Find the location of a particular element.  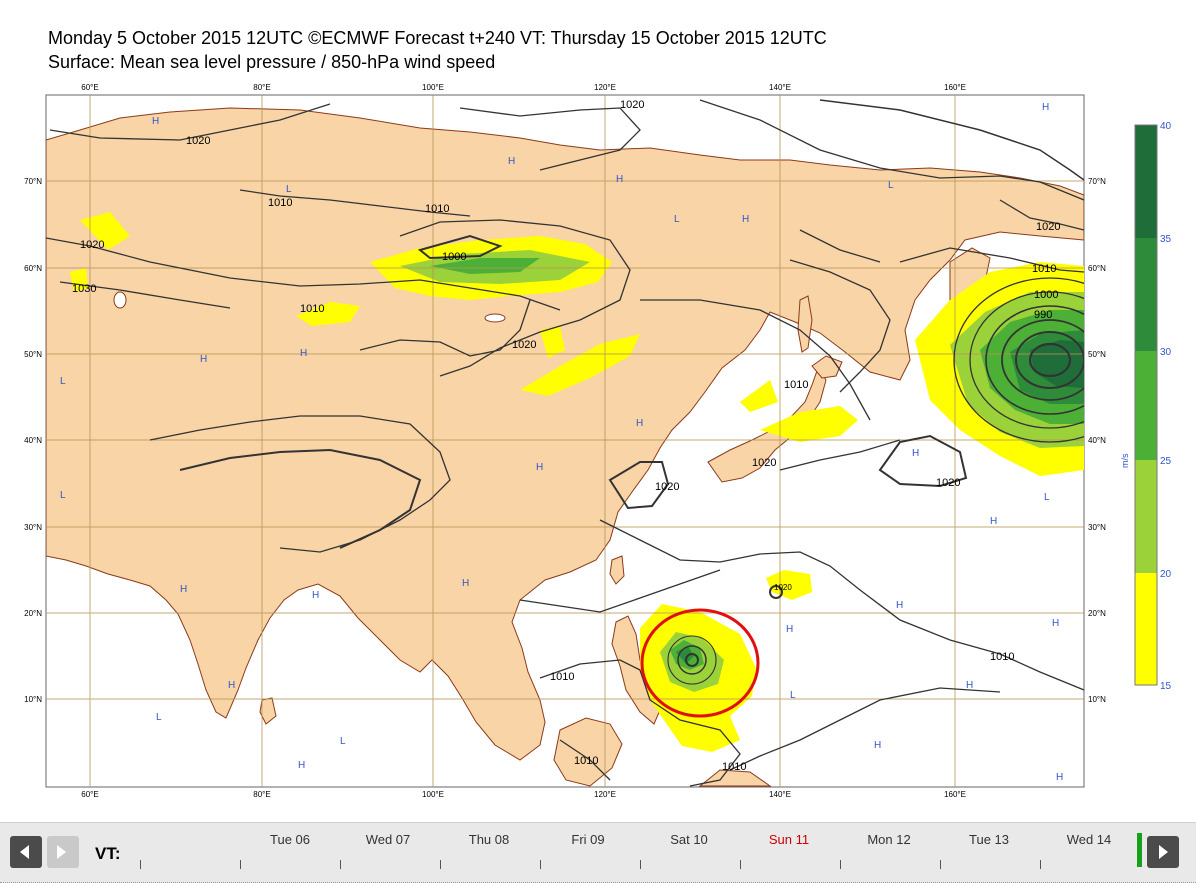

lat-labels-left: 70°N 60°N 50°N 40°N 30°N 20°N 10°N is located at coordinates (33, 440).